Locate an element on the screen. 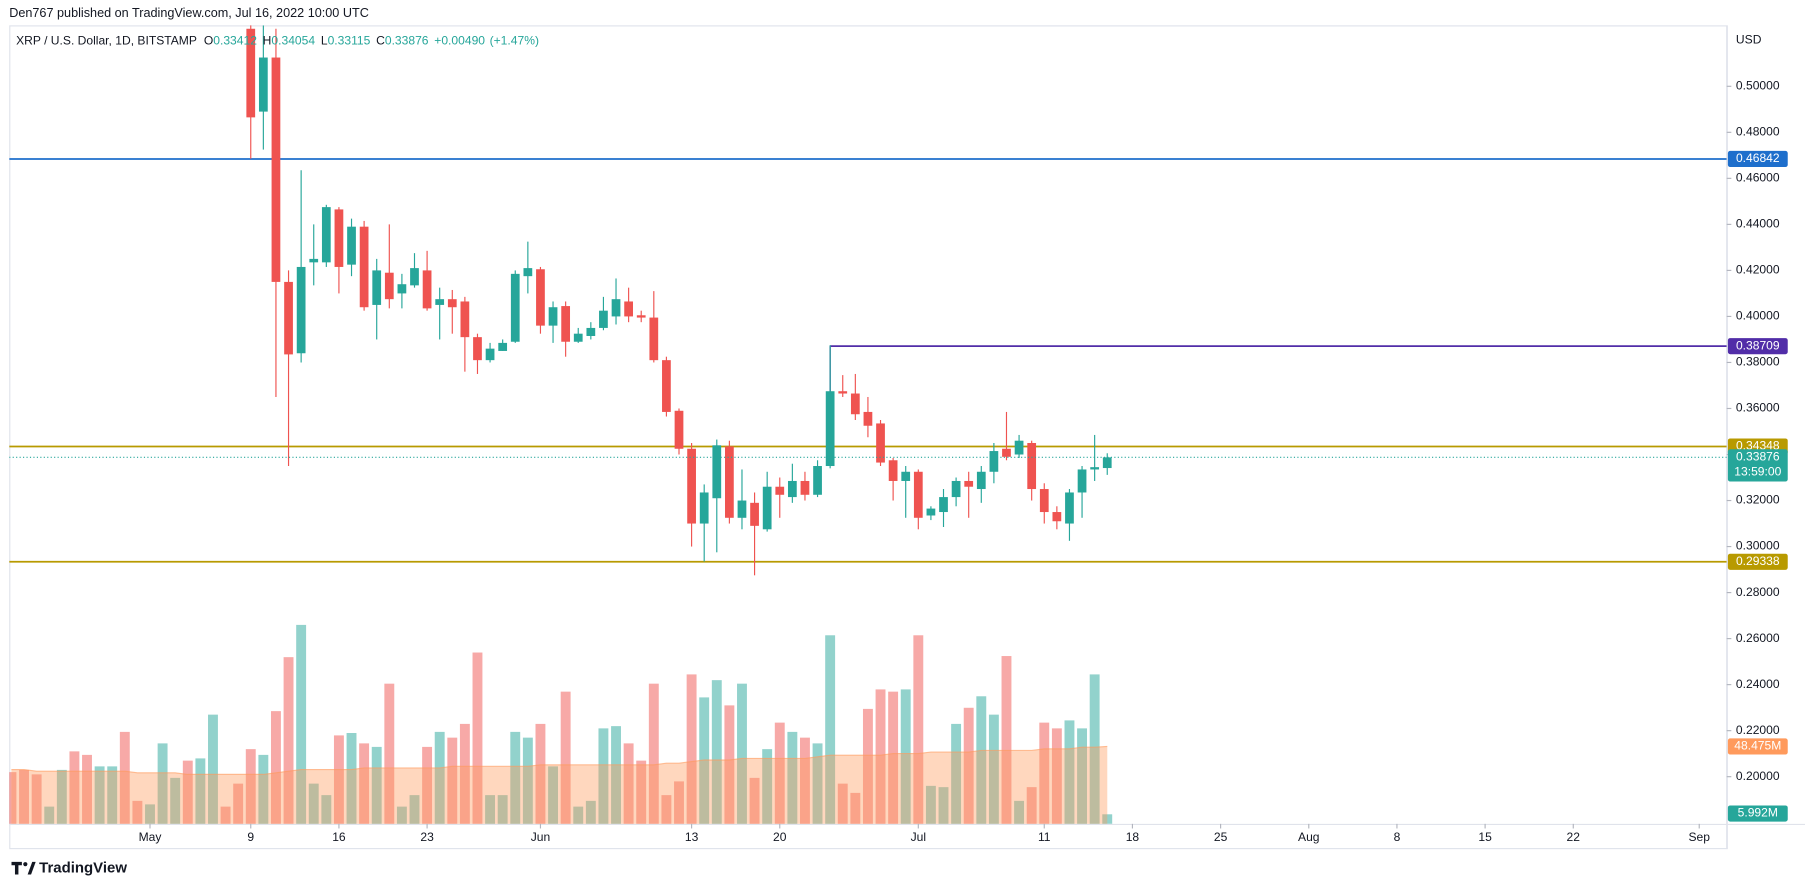 This screenshot has width=1805, height=886. price-pill-label: 0.34348 is located at coordinates (1758, 446).